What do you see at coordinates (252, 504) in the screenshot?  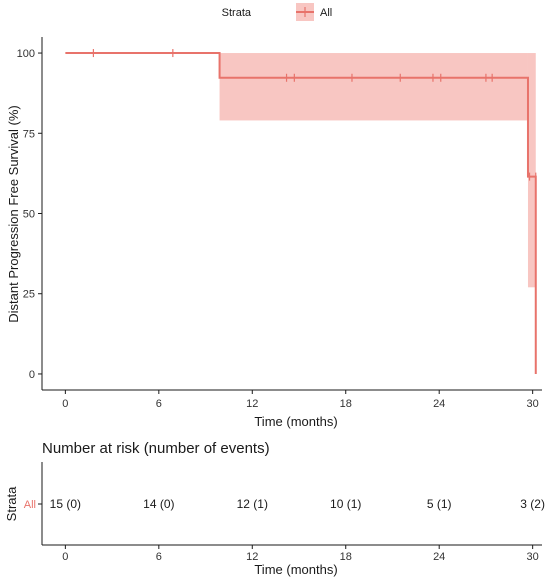 I see `risk-cell-12: 12 (1)` at bounding box center [252, 504].